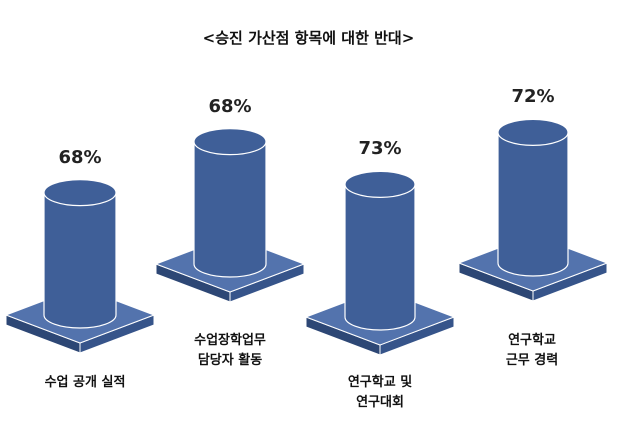 The height and width of the screenshot is (446, 617). Describe the element at coordinates (380, 402) in the screenshot. I see `category-label-line: 연구대회` at that location.